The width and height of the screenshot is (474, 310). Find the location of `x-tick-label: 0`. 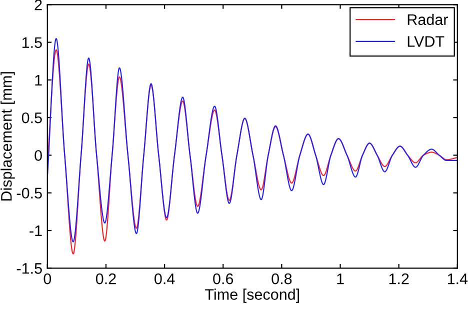

x-tick-label: 0 is located at coordinates (48, 278).